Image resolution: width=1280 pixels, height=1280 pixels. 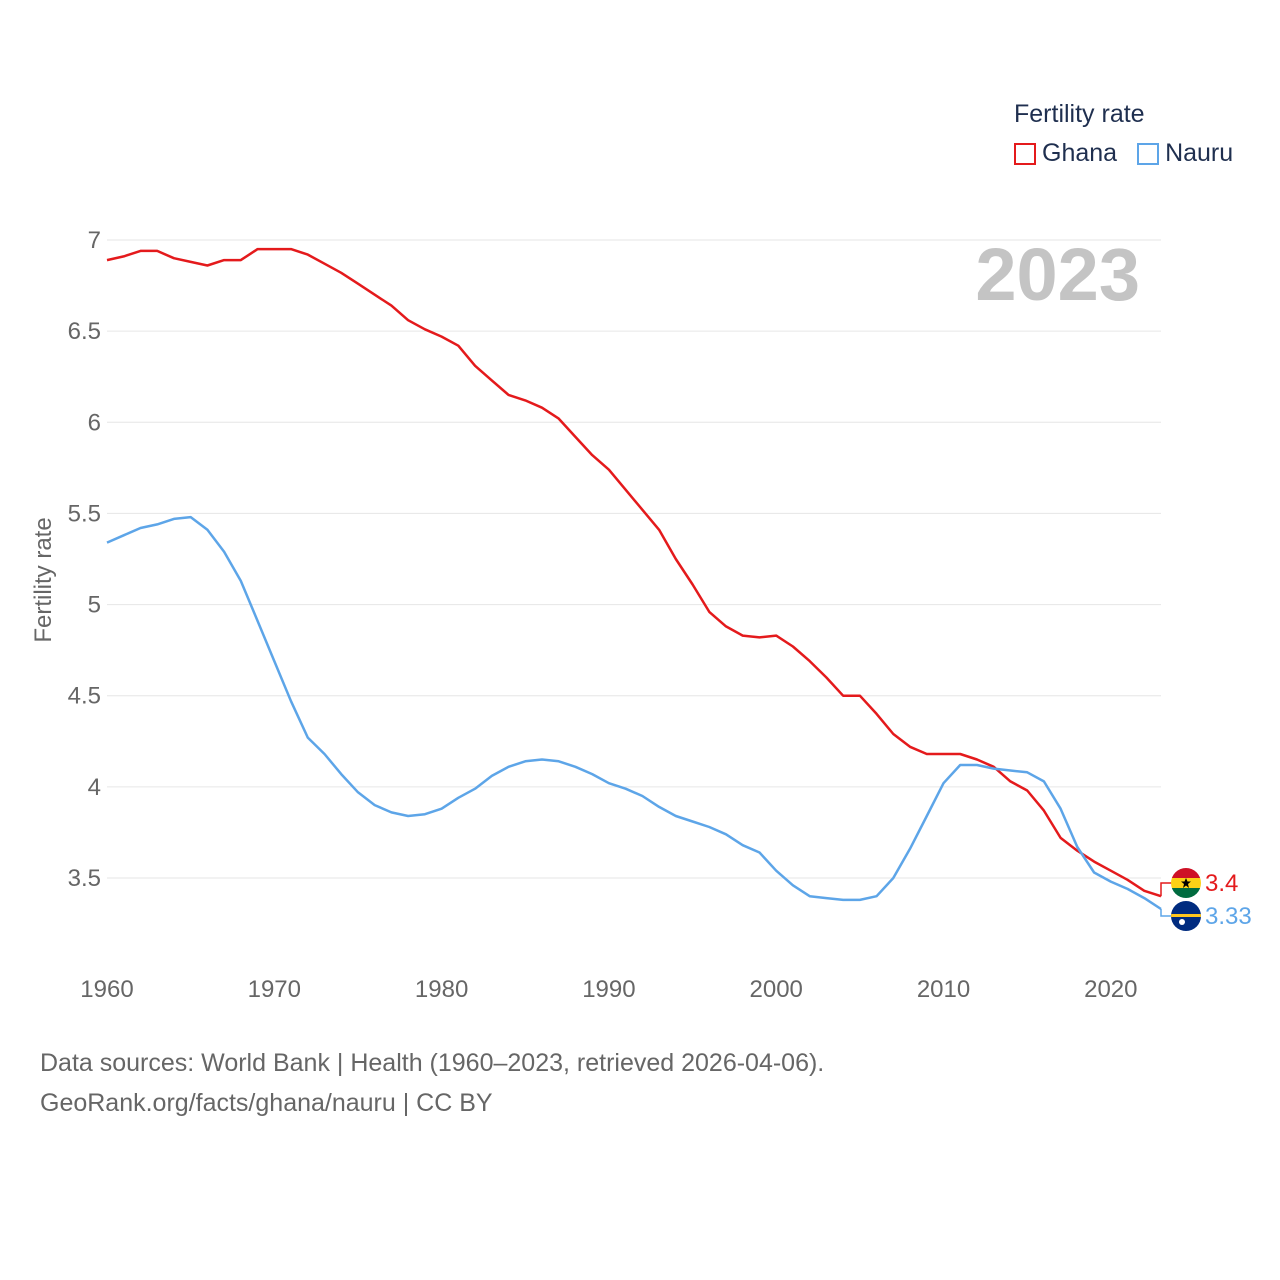 What do you see at coordinates (776, 989) in the screenshot?
I see `x-tick-label: 2000` at bounding box center [776, 989].